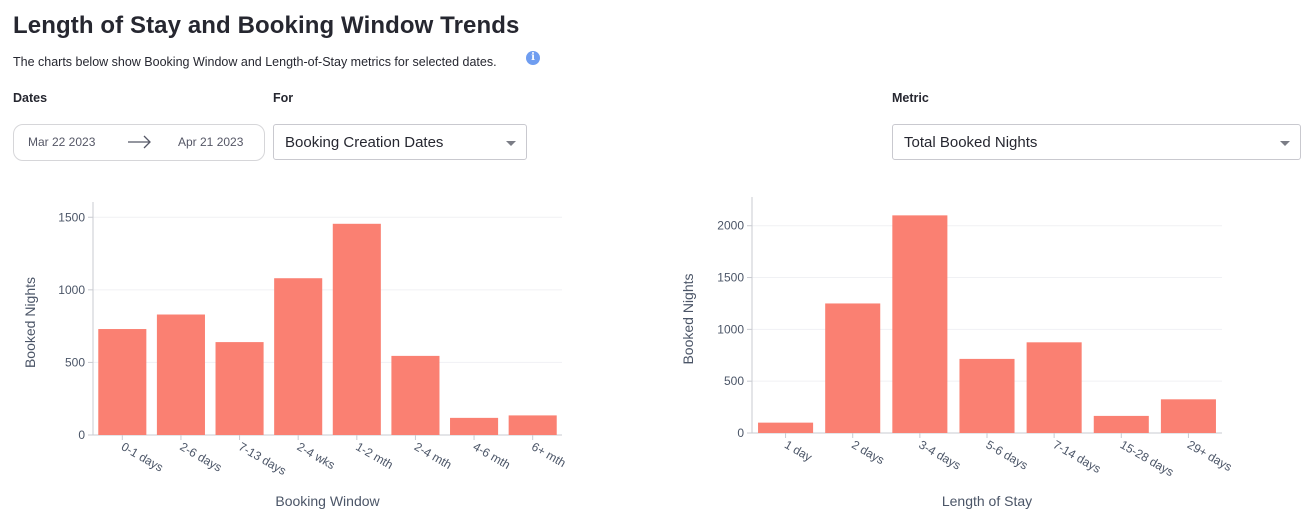 The width and height of the screenshot is (1316, 522). Describe the element at coordinates (730, 278) in the screenshot. I see `length-of-stay-y-tick-label: 1500` at that location.